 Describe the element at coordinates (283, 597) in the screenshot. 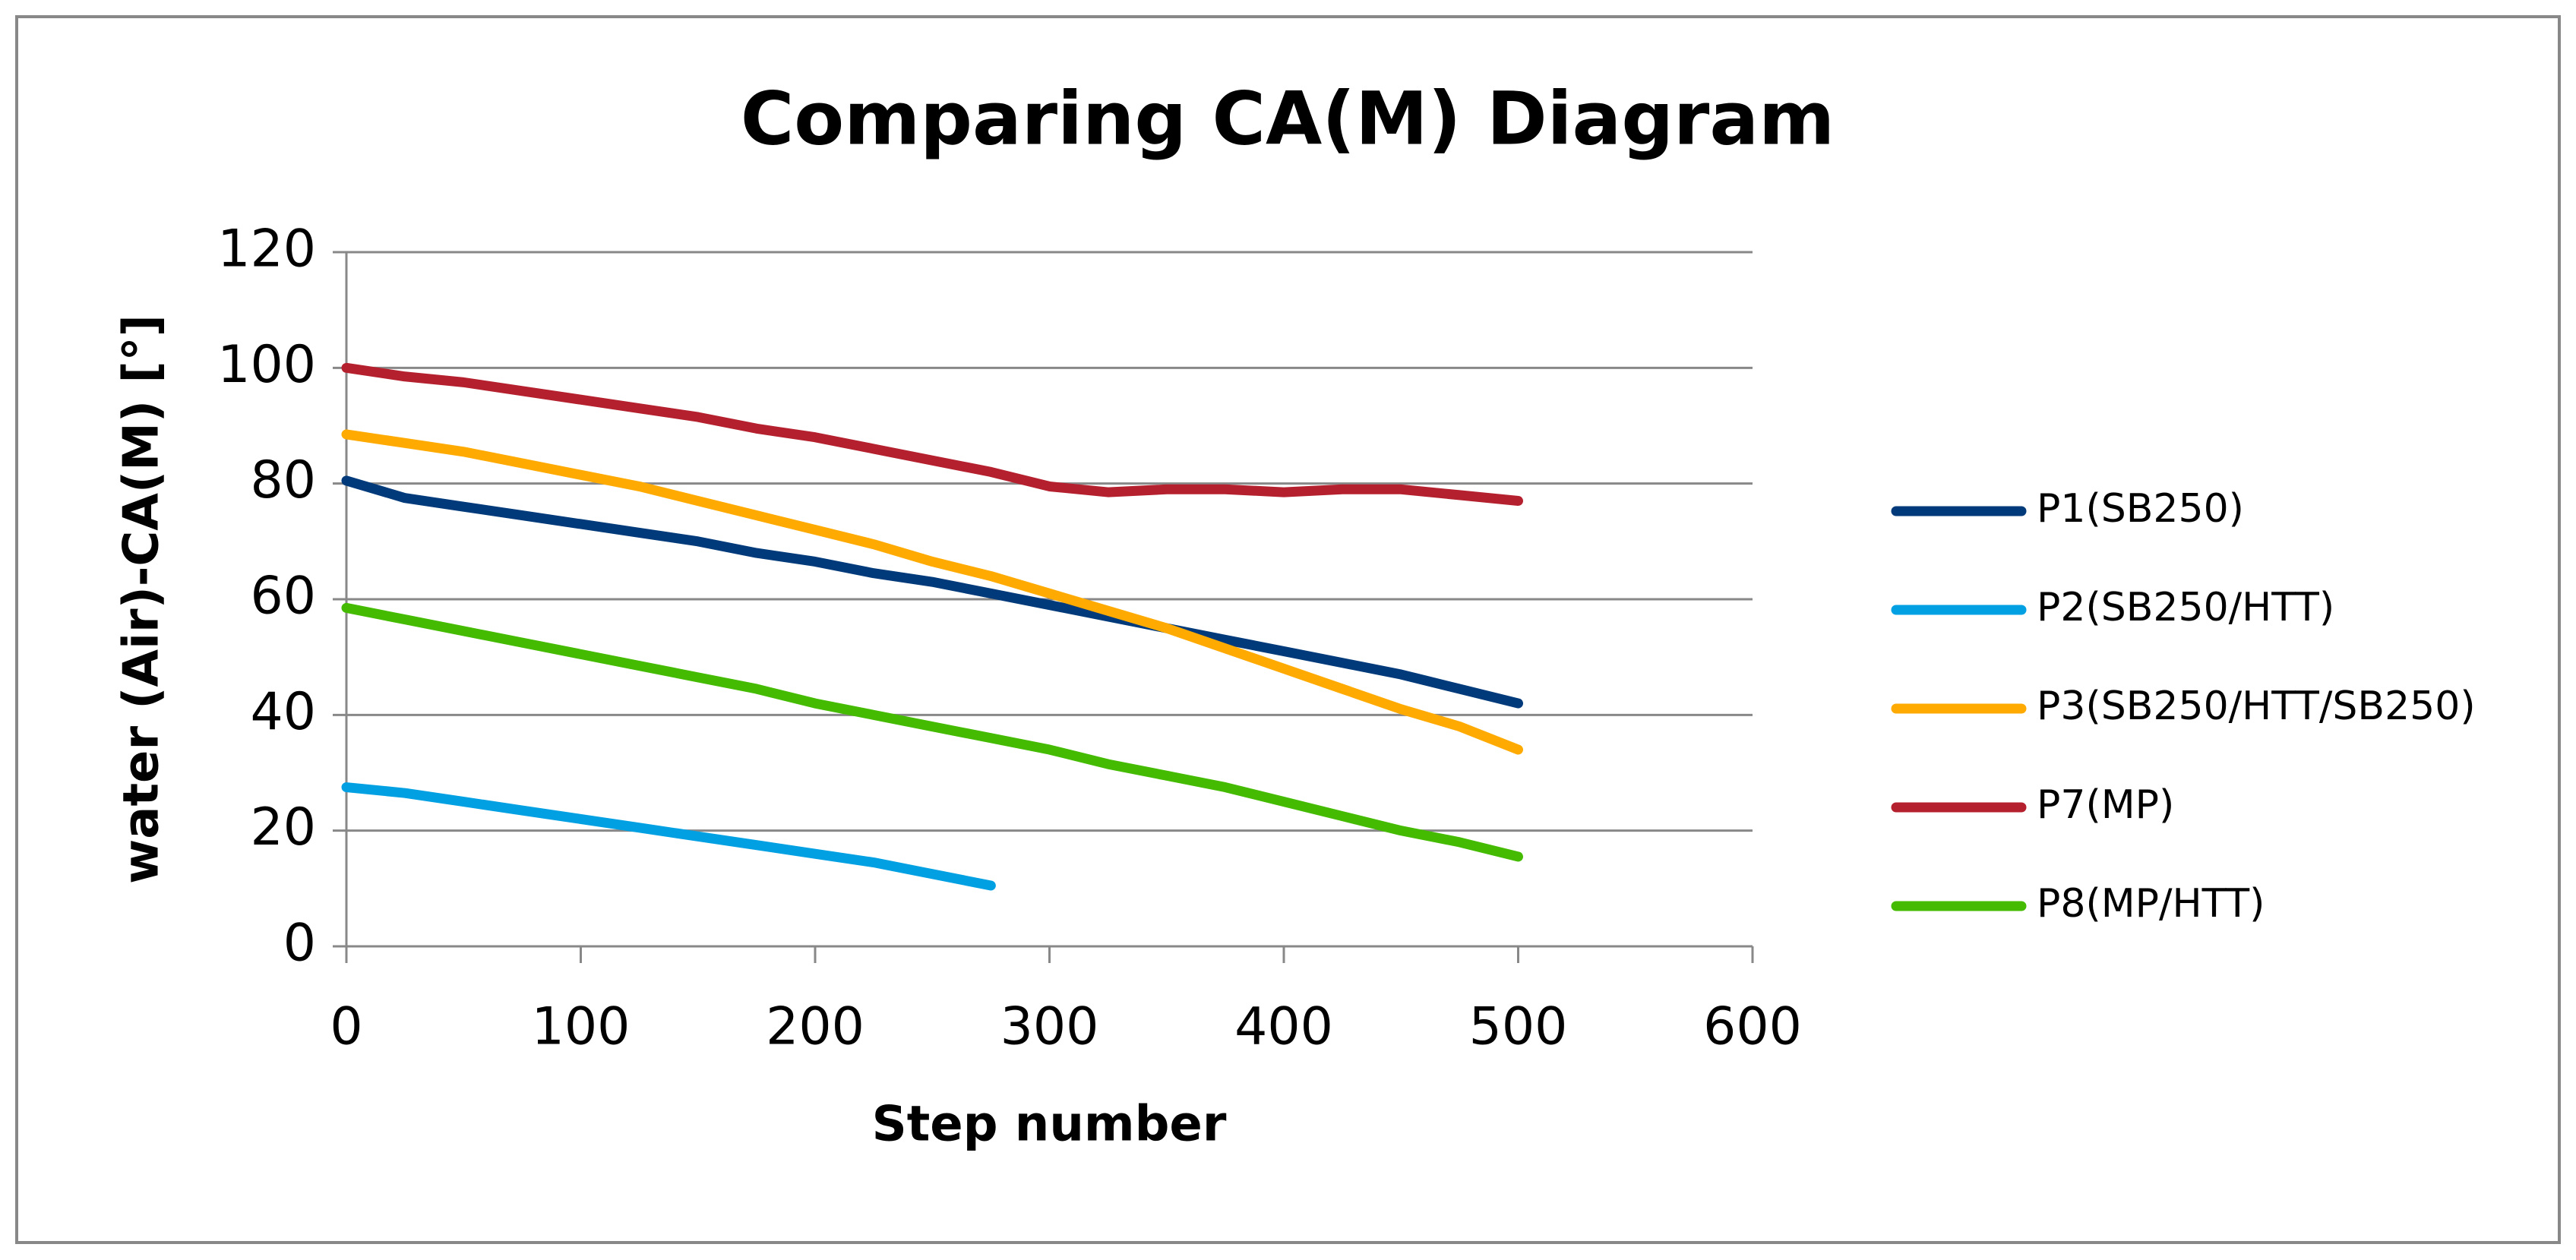

I see `y-tick-label: 60` at that location.